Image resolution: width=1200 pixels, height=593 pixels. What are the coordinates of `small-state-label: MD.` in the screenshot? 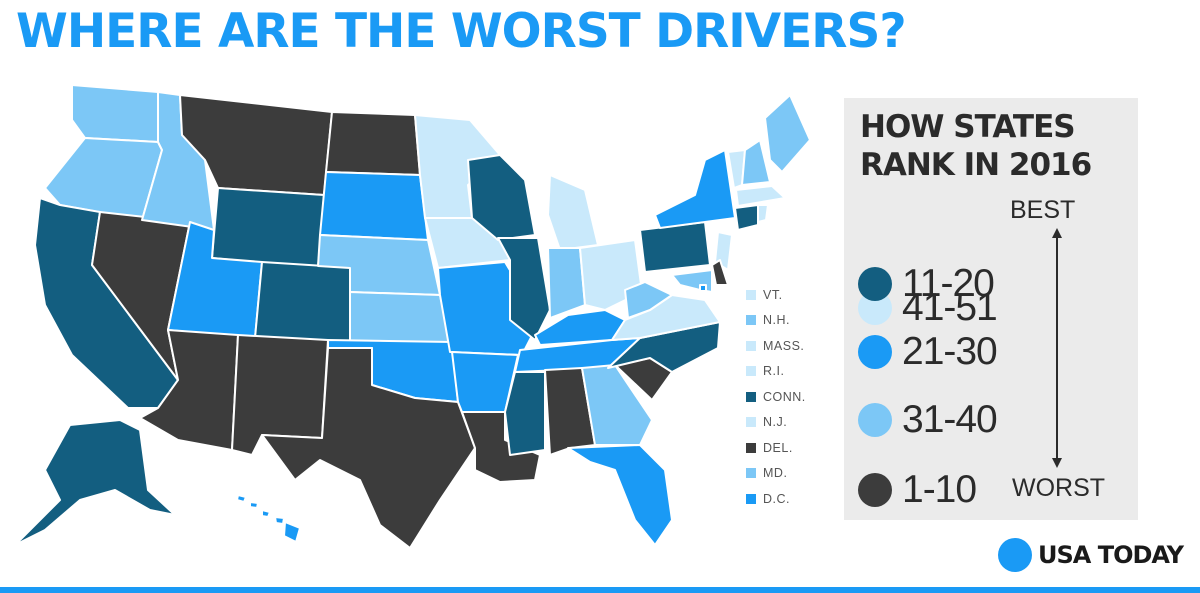 It's located at (775, 473).